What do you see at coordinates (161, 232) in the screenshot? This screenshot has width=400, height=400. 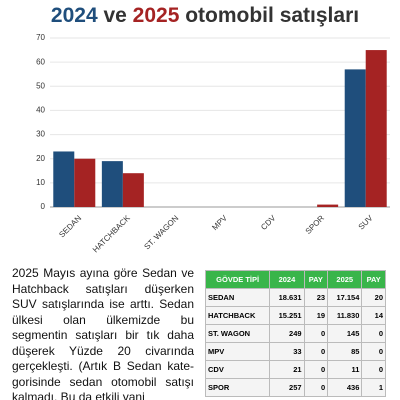 I see `x-tick-label: ST. WAGON` at bounding box center [161, 232].